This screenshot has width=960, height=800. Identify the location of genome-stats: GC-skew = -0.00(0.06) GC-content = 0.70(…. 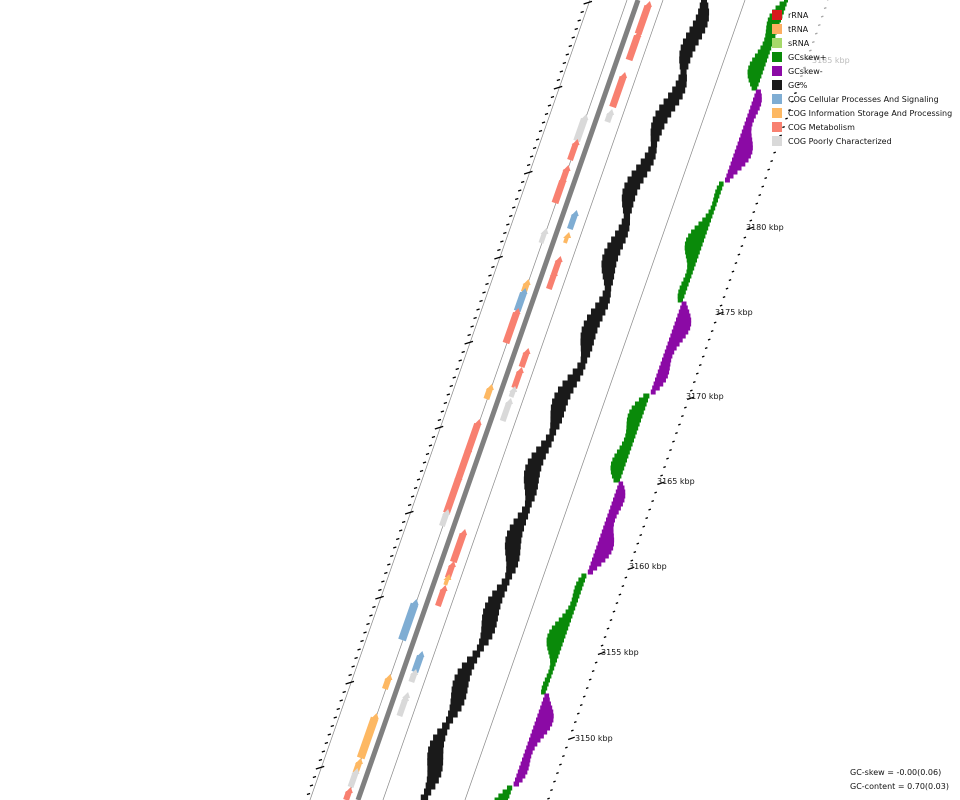
(899, 780).